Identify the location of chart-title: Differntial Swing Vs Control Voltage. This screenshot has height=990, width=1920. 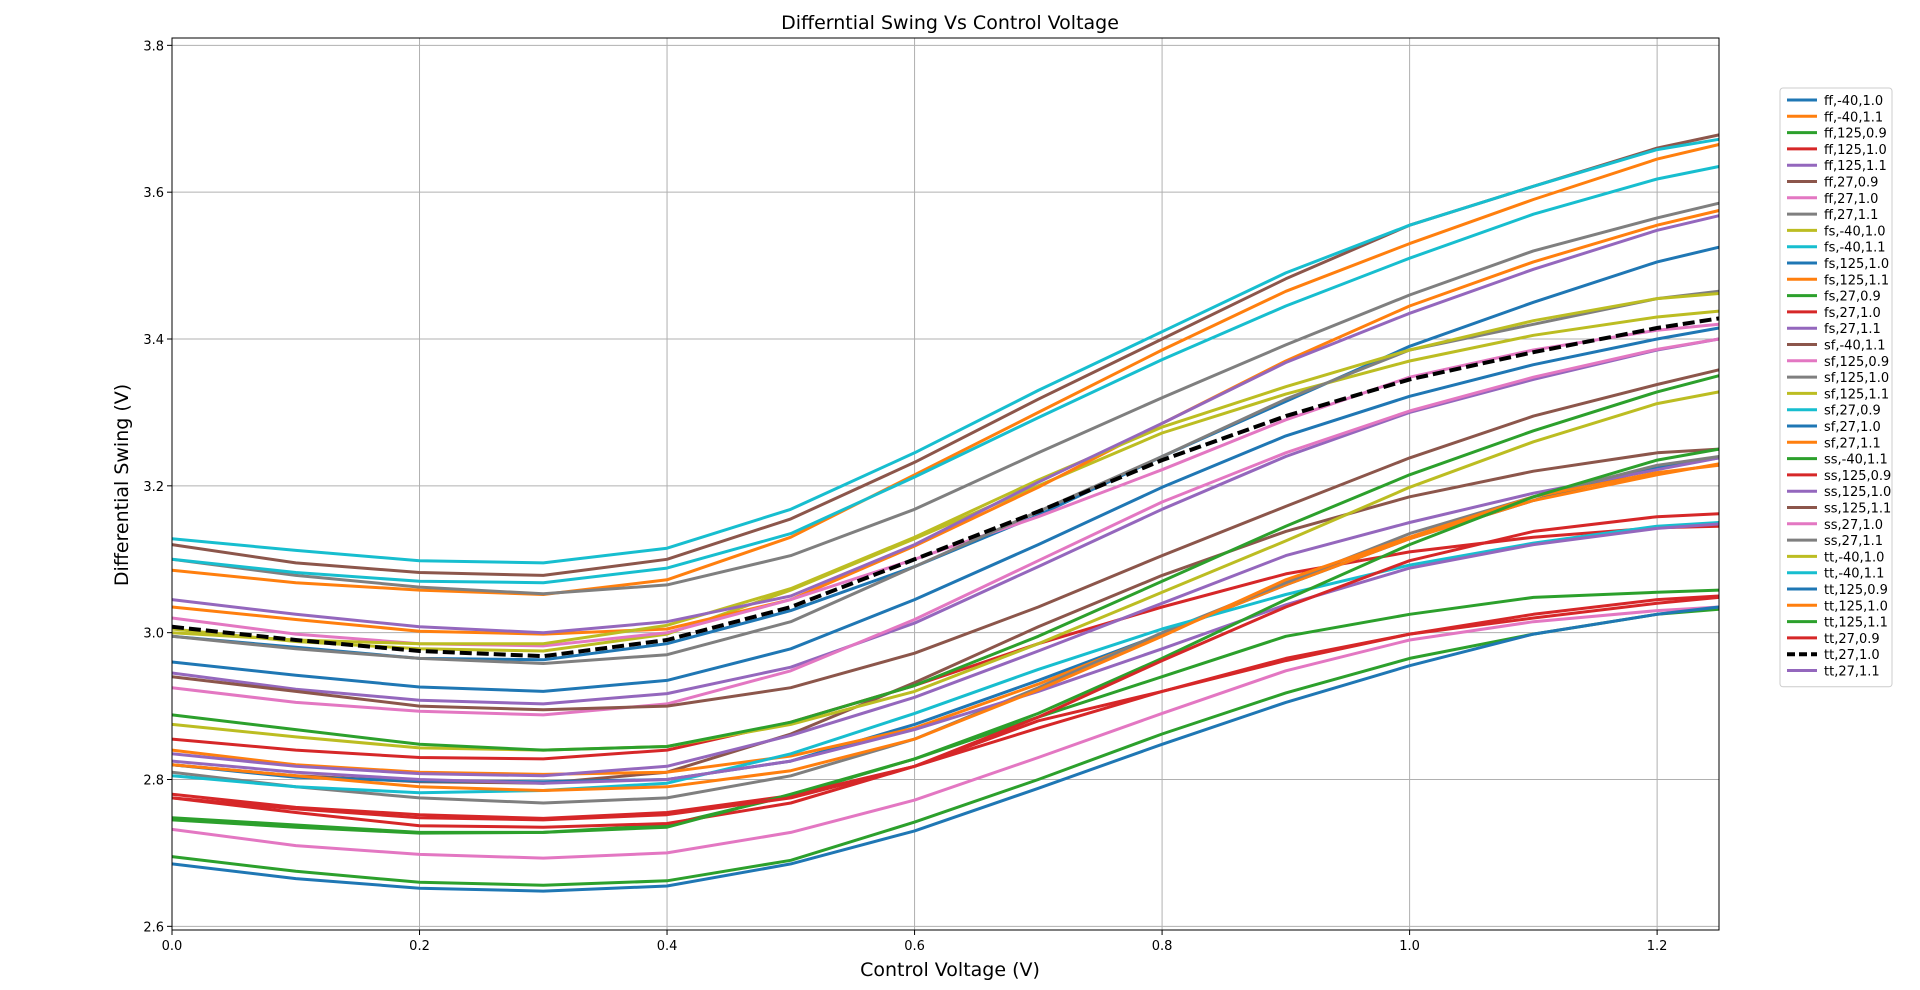
(950, 23).